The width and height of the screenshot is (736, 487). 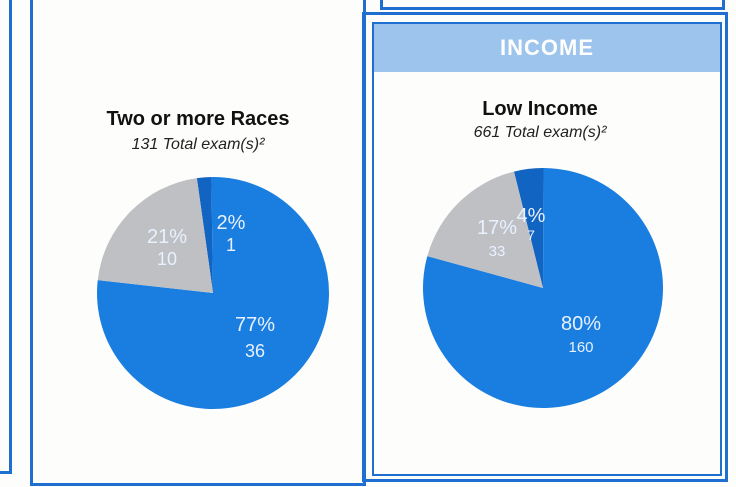 What do you see at coordinates (552, 5) in the screenshot?
I see `panel-frame-top-right` at bounding box center [552, 5].